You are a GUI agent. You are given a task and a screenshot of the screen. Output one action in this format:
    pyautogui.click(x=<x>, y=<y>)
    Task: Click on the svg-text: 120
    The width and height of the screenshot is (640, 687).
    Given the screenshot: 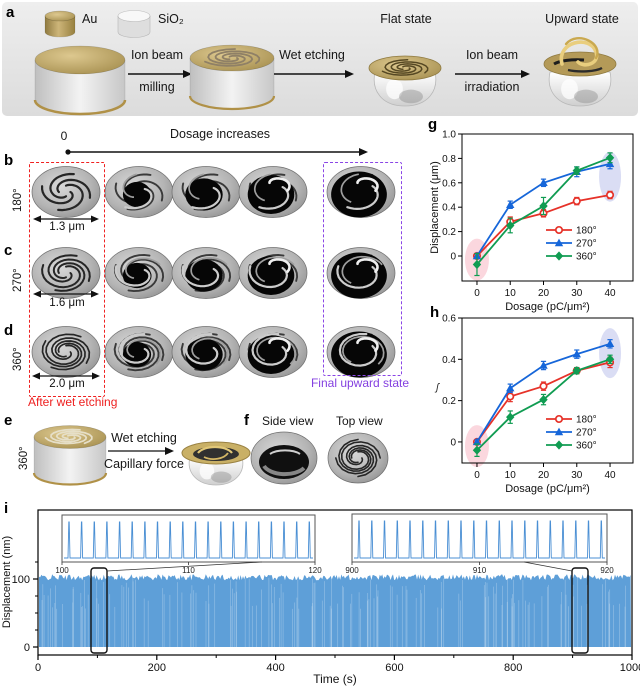 What is the action you would take?
    pyautogui.click(x=315, y=570)
    